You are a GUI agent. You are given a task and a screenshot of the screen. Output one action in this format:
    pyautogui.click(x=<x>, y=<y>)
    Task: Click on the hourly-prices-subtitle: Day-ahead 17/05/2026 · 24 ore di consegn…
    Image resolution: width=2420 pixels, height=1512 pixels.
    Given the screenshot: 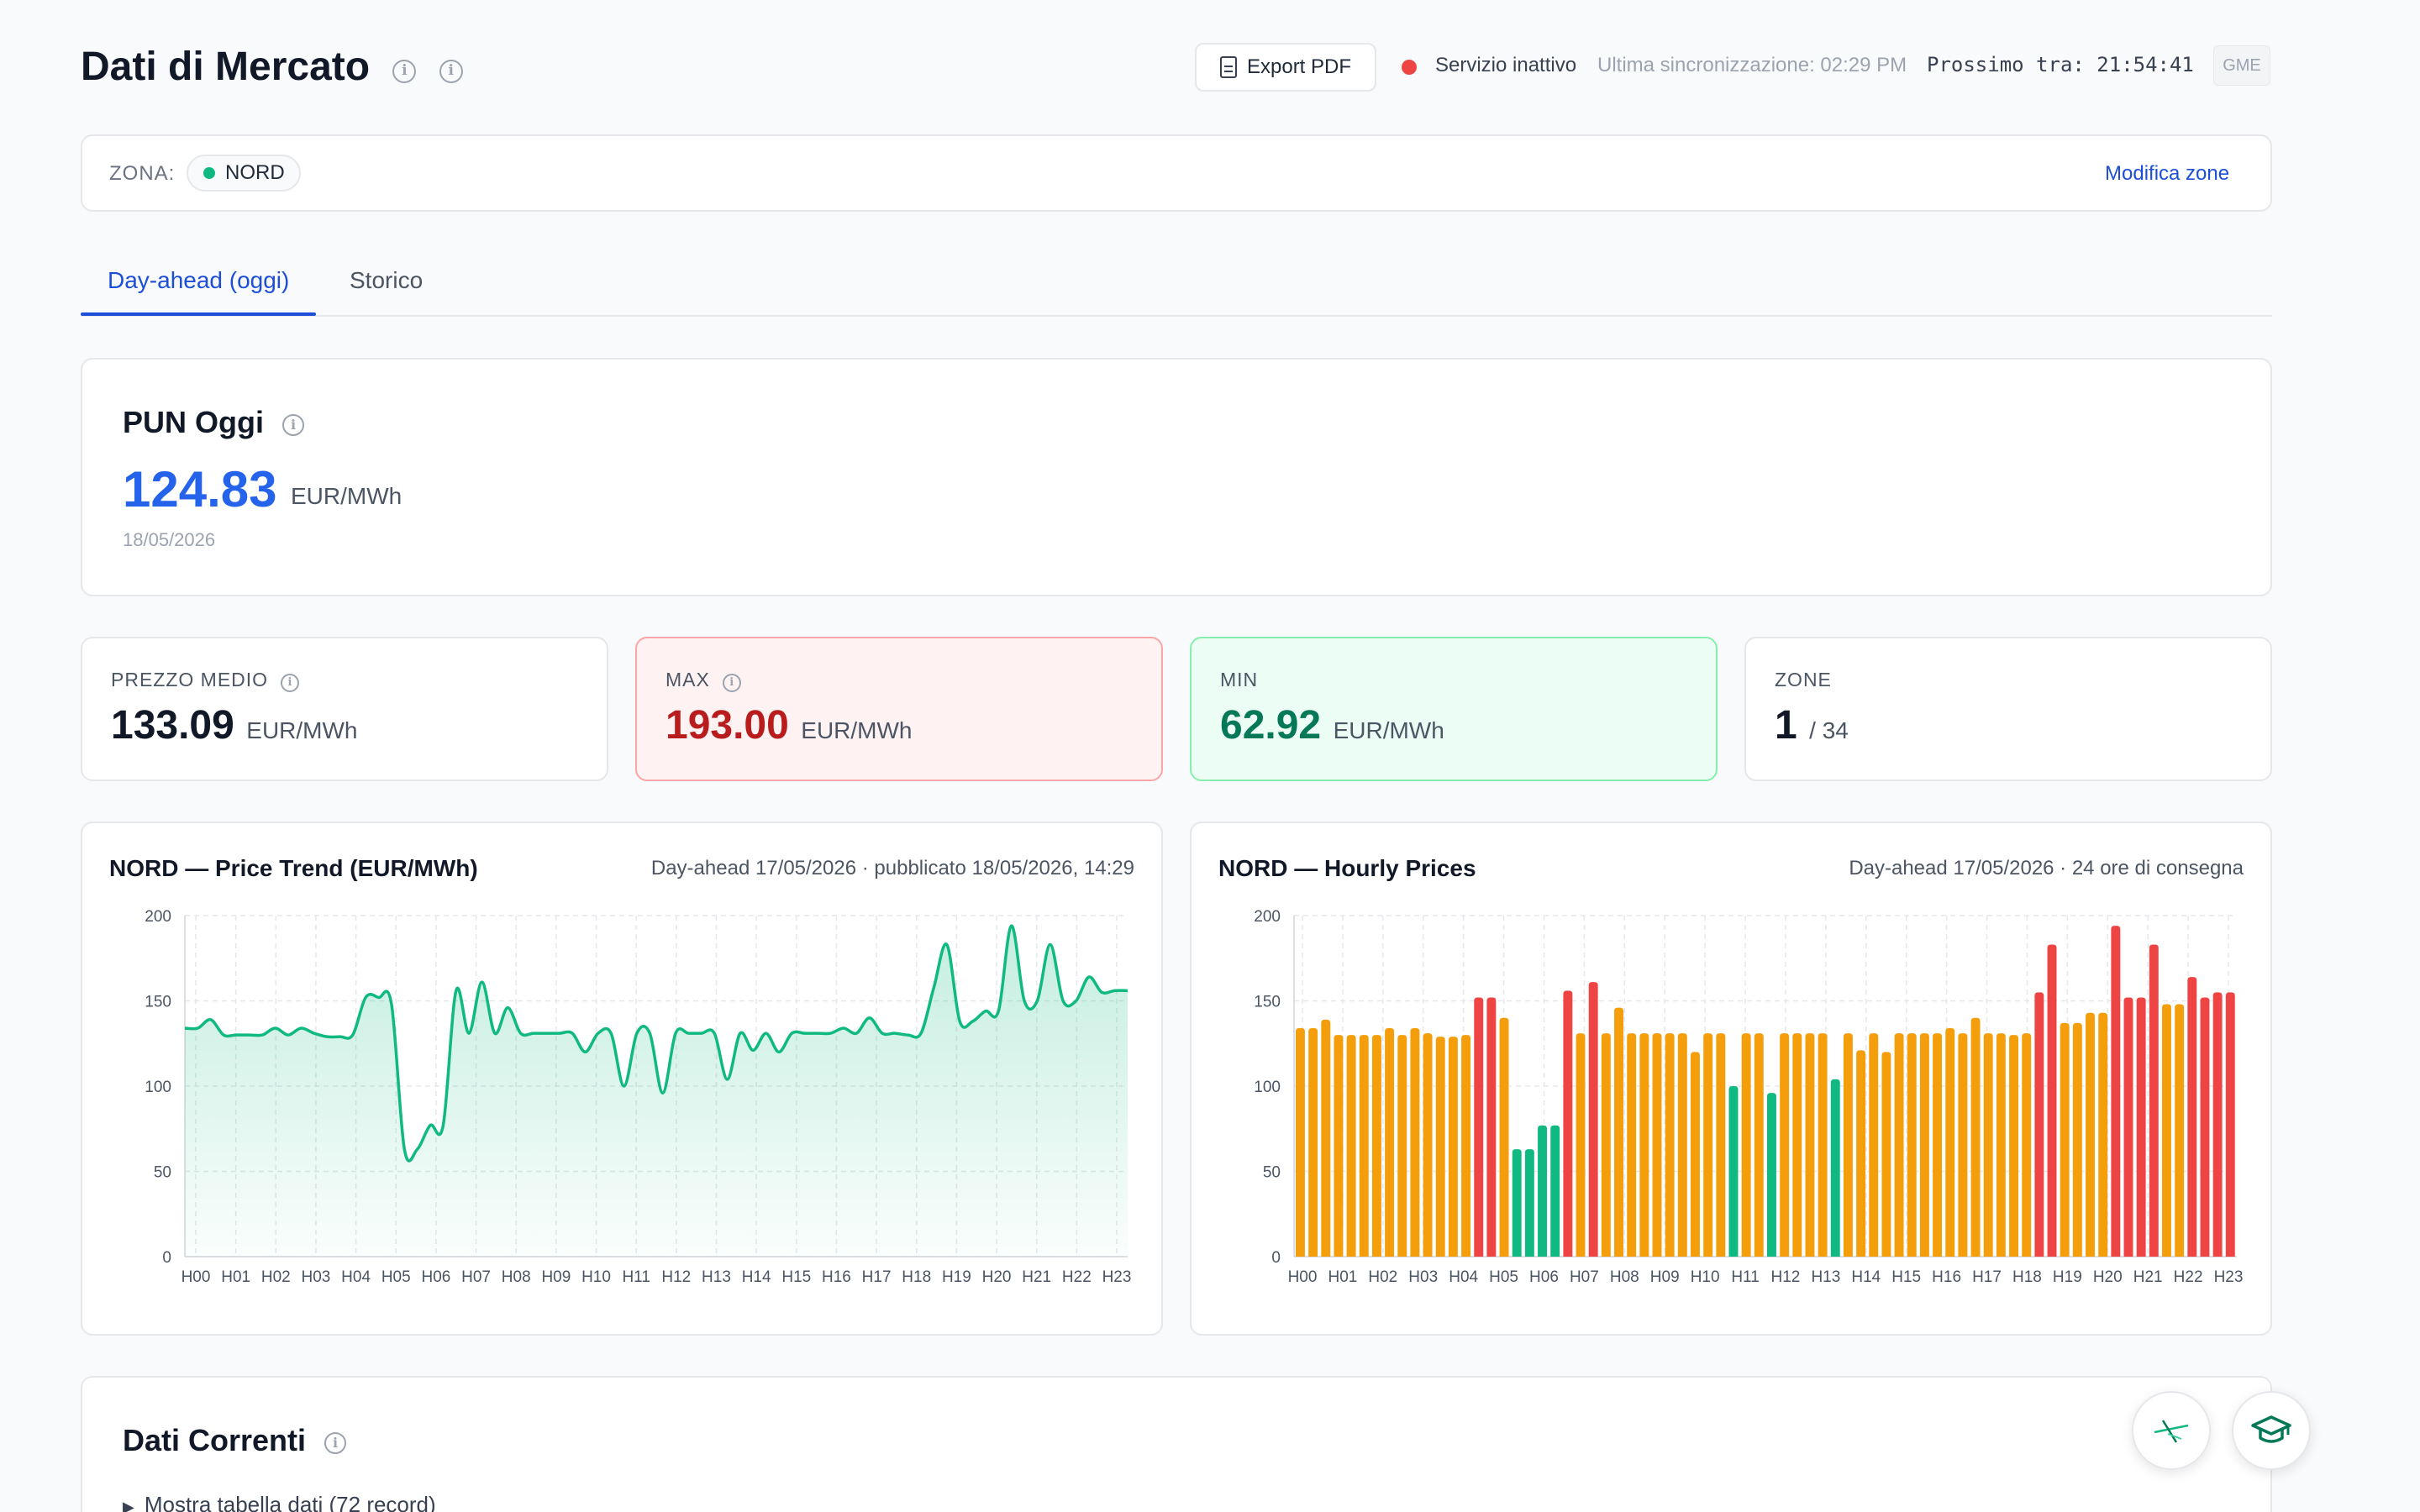 What is the action you would take?
    pyautogui.click(x=2046, y=868)
    